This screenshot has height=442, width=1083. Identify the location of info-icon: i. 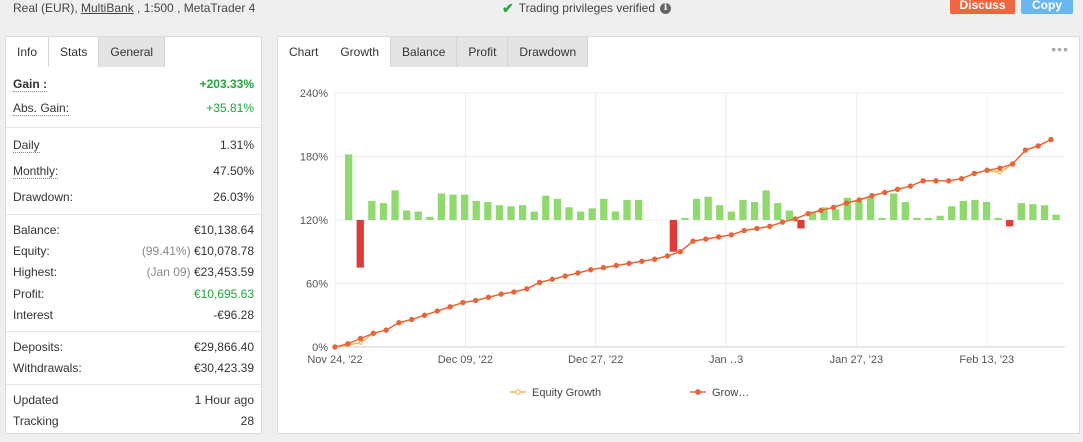
(666, 8).